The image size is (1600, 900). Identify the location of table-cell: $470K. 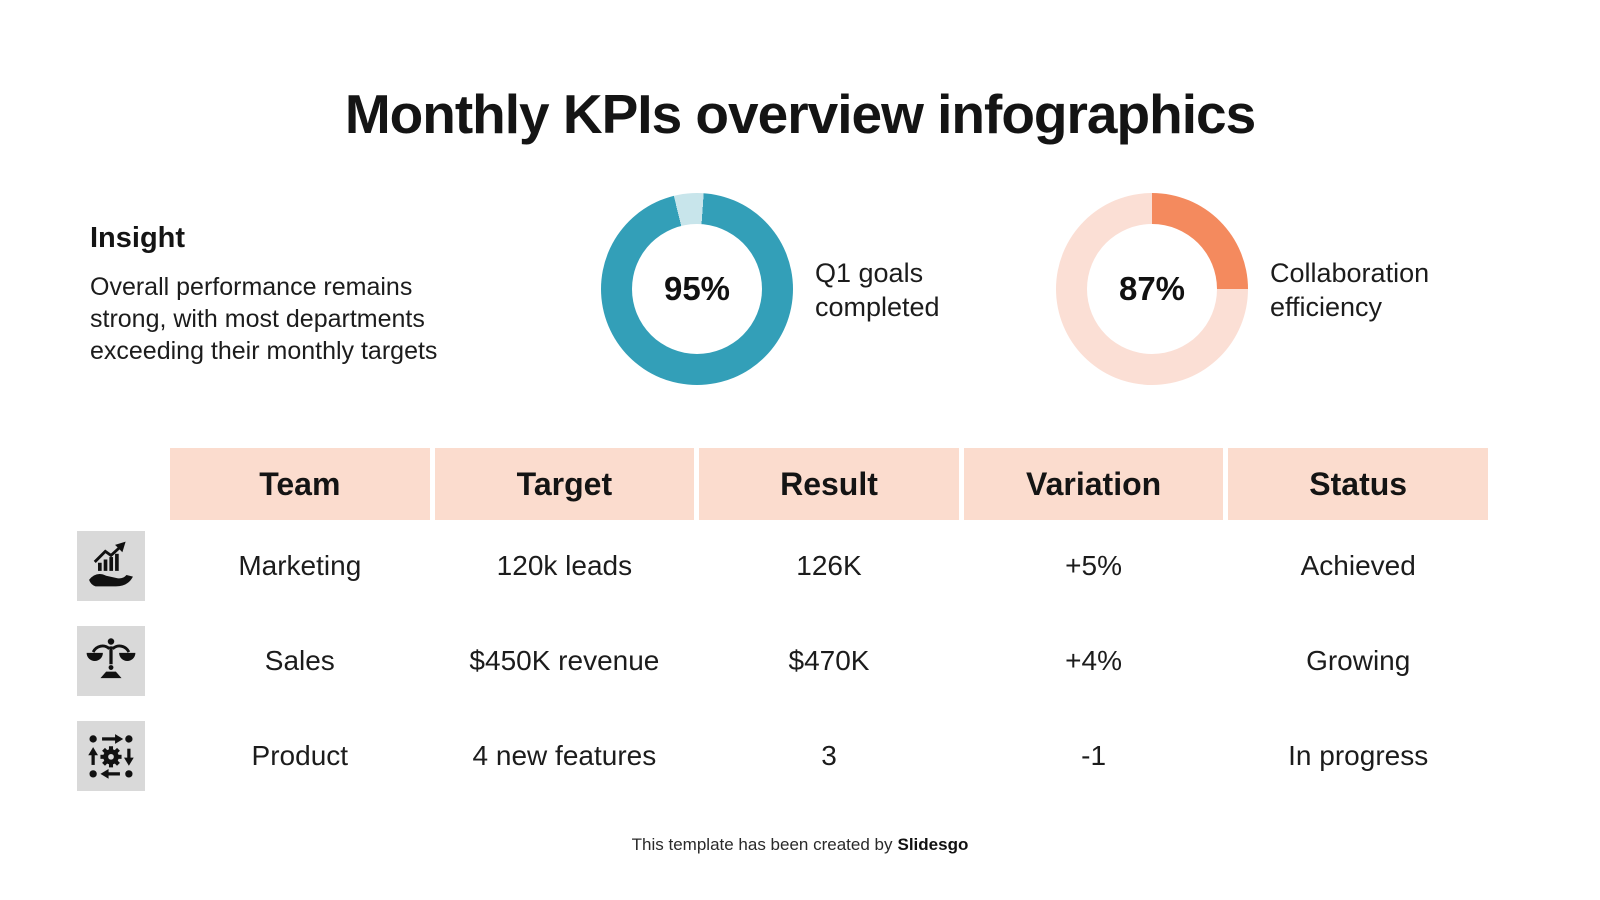
(829, 660).